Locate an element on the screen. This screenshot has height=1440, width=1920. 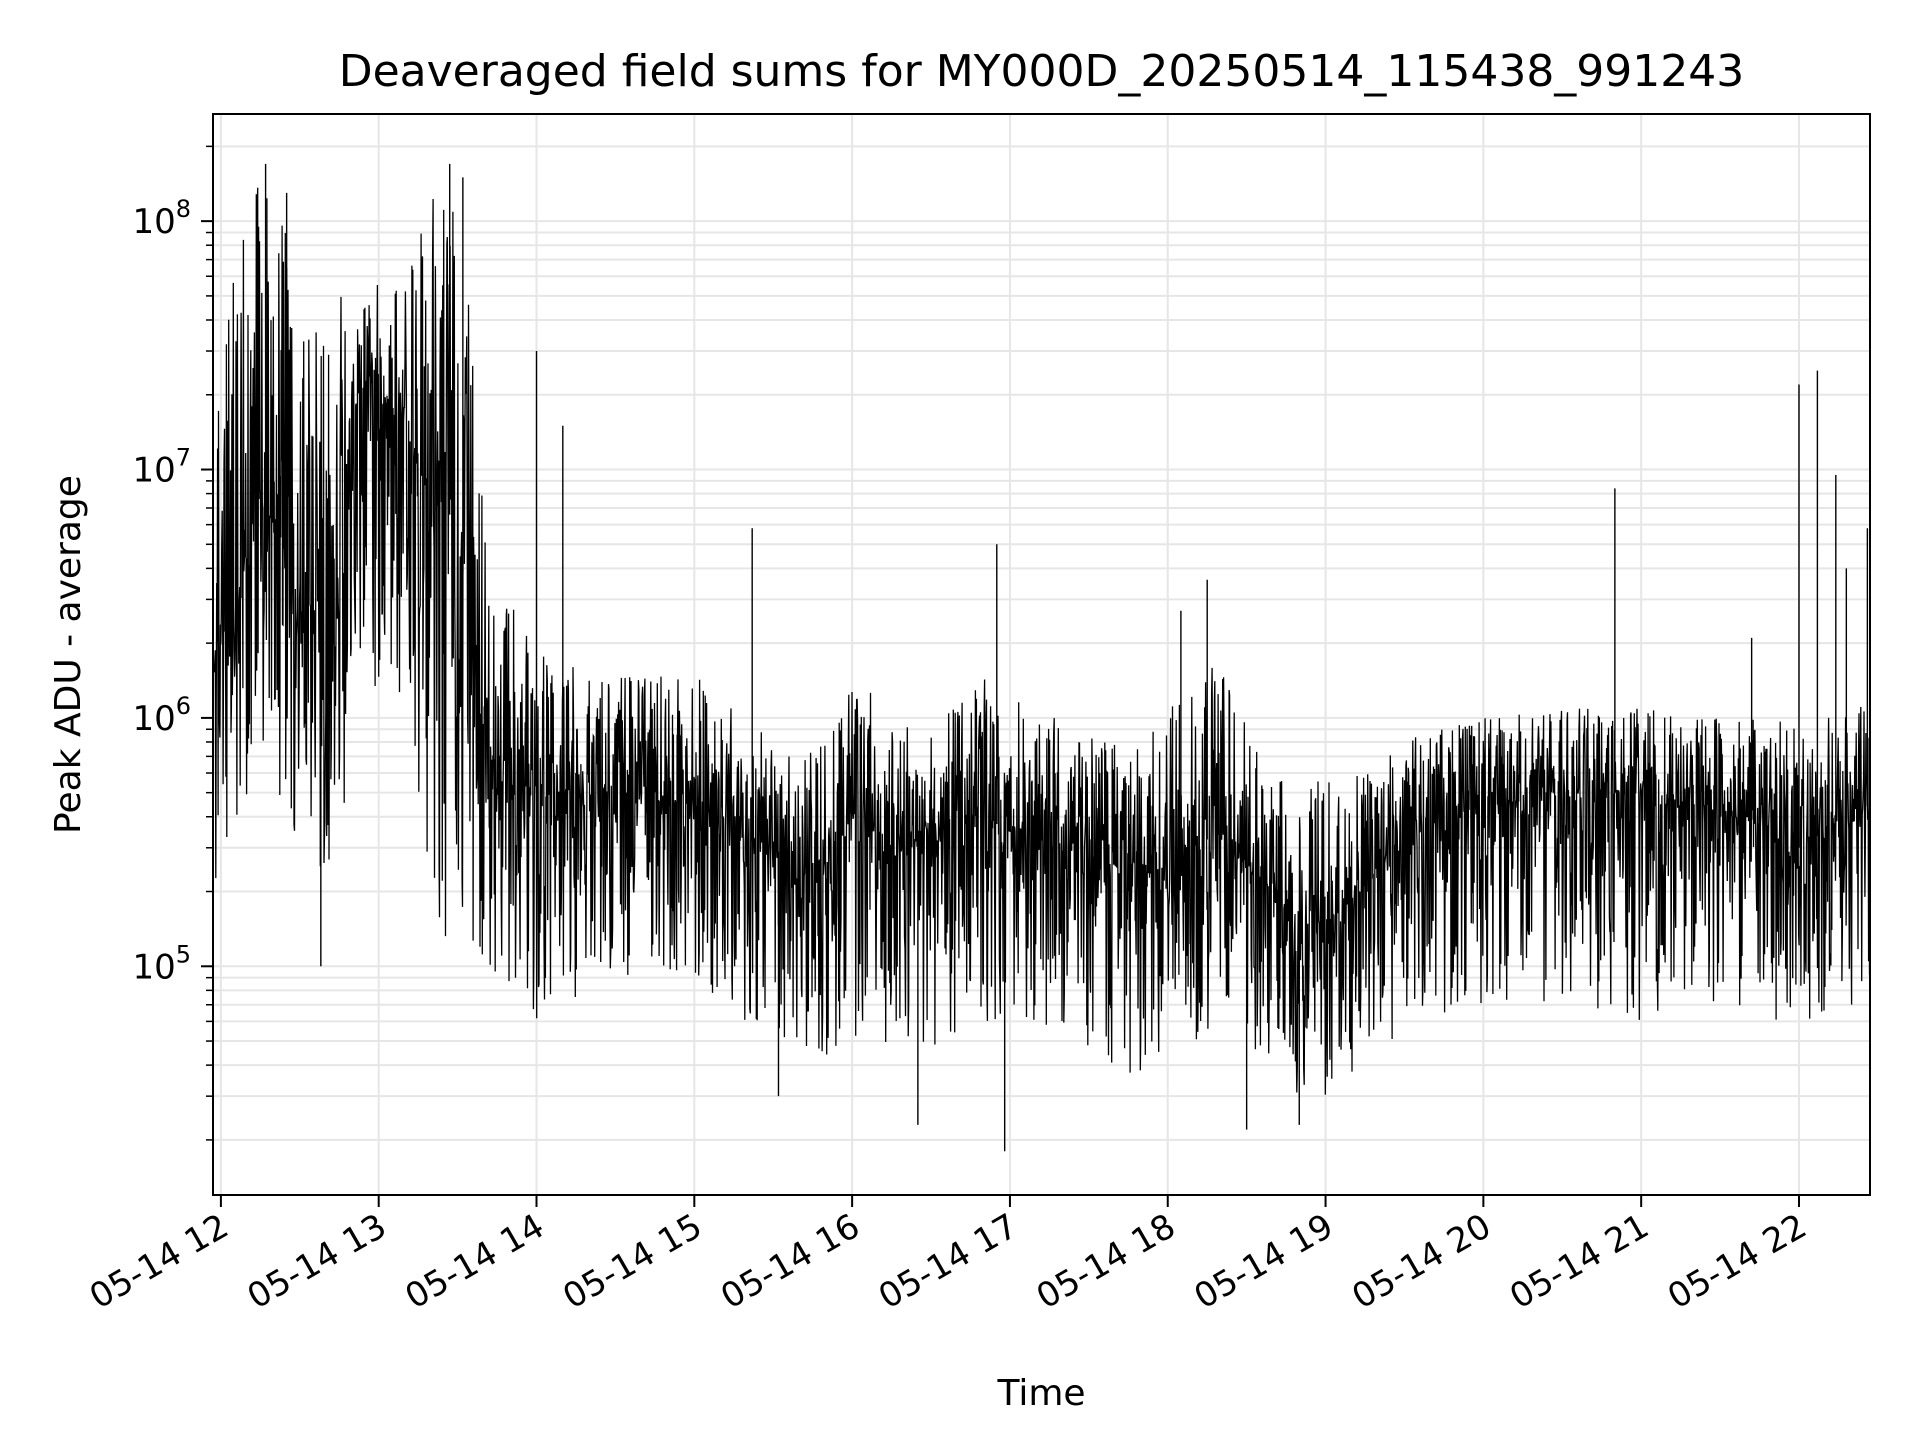
y-tick-label: 10⁸ is located at coordinates (161, 218).